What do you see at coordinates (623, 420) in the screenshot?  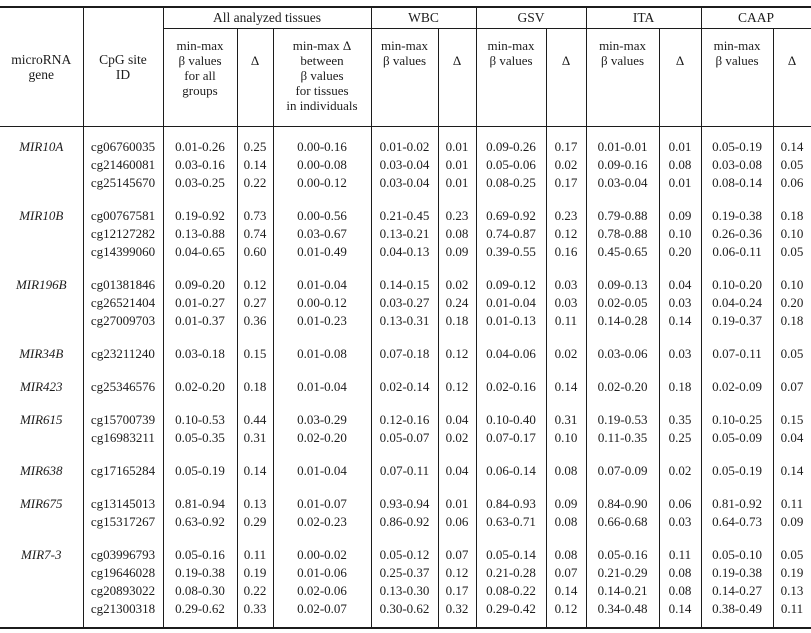 I see `ita-minmax-beta-cell: 0.19-0.53` at bounding box center [623, 420].